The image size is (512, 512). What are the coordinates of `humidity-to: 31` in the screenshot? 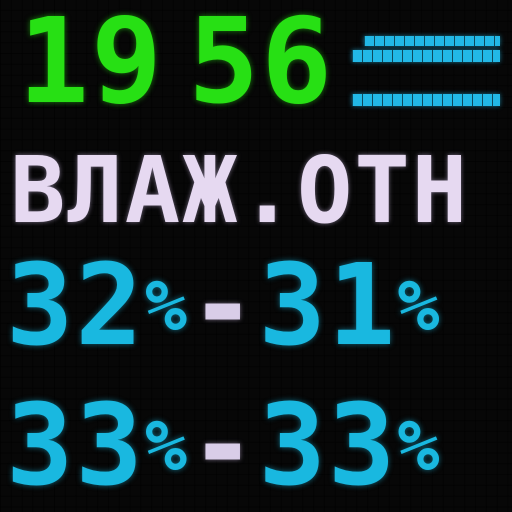 It's located at (328, 306).